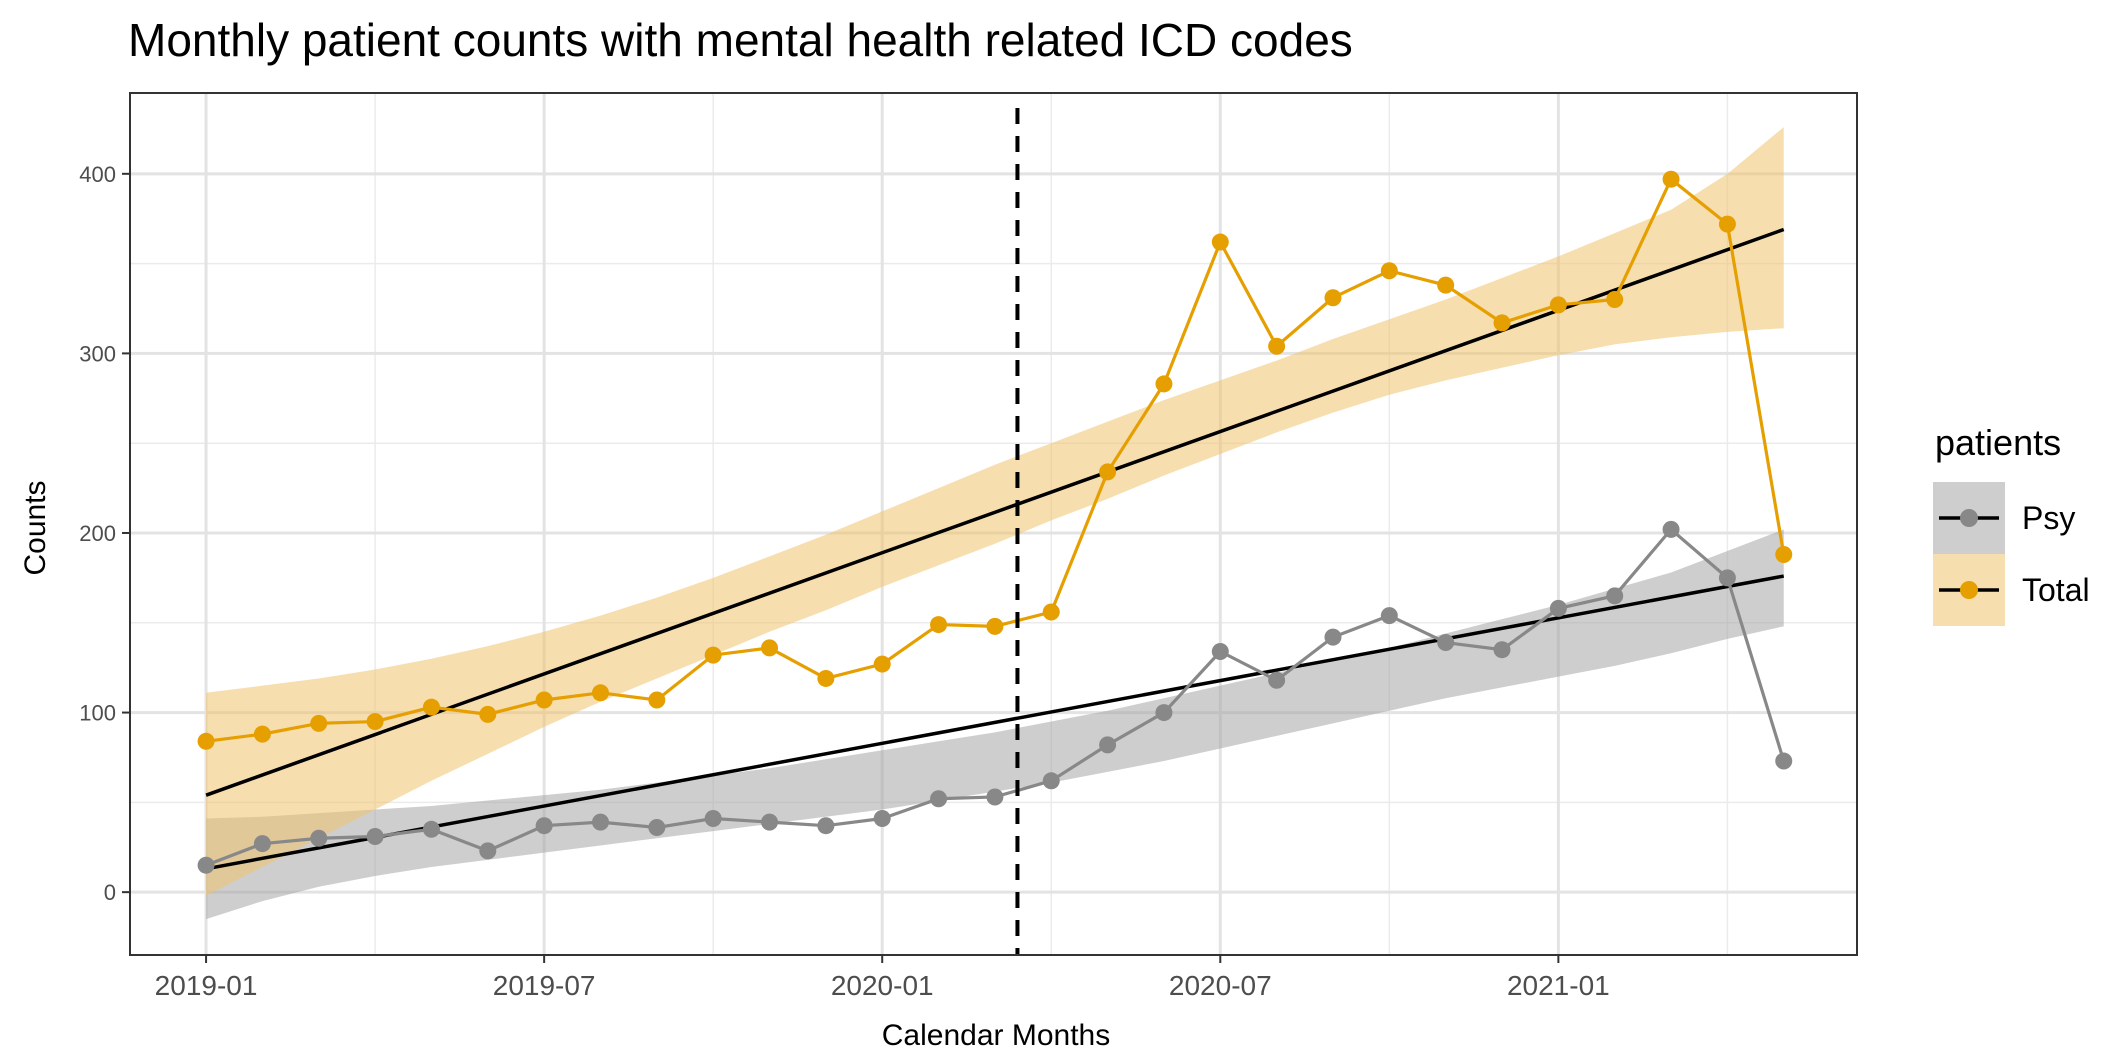  What do you see at coordinates (206, 985) in the screenshot?
I see `x-tick-label: 2019-01` at bounding box center [206, 985].